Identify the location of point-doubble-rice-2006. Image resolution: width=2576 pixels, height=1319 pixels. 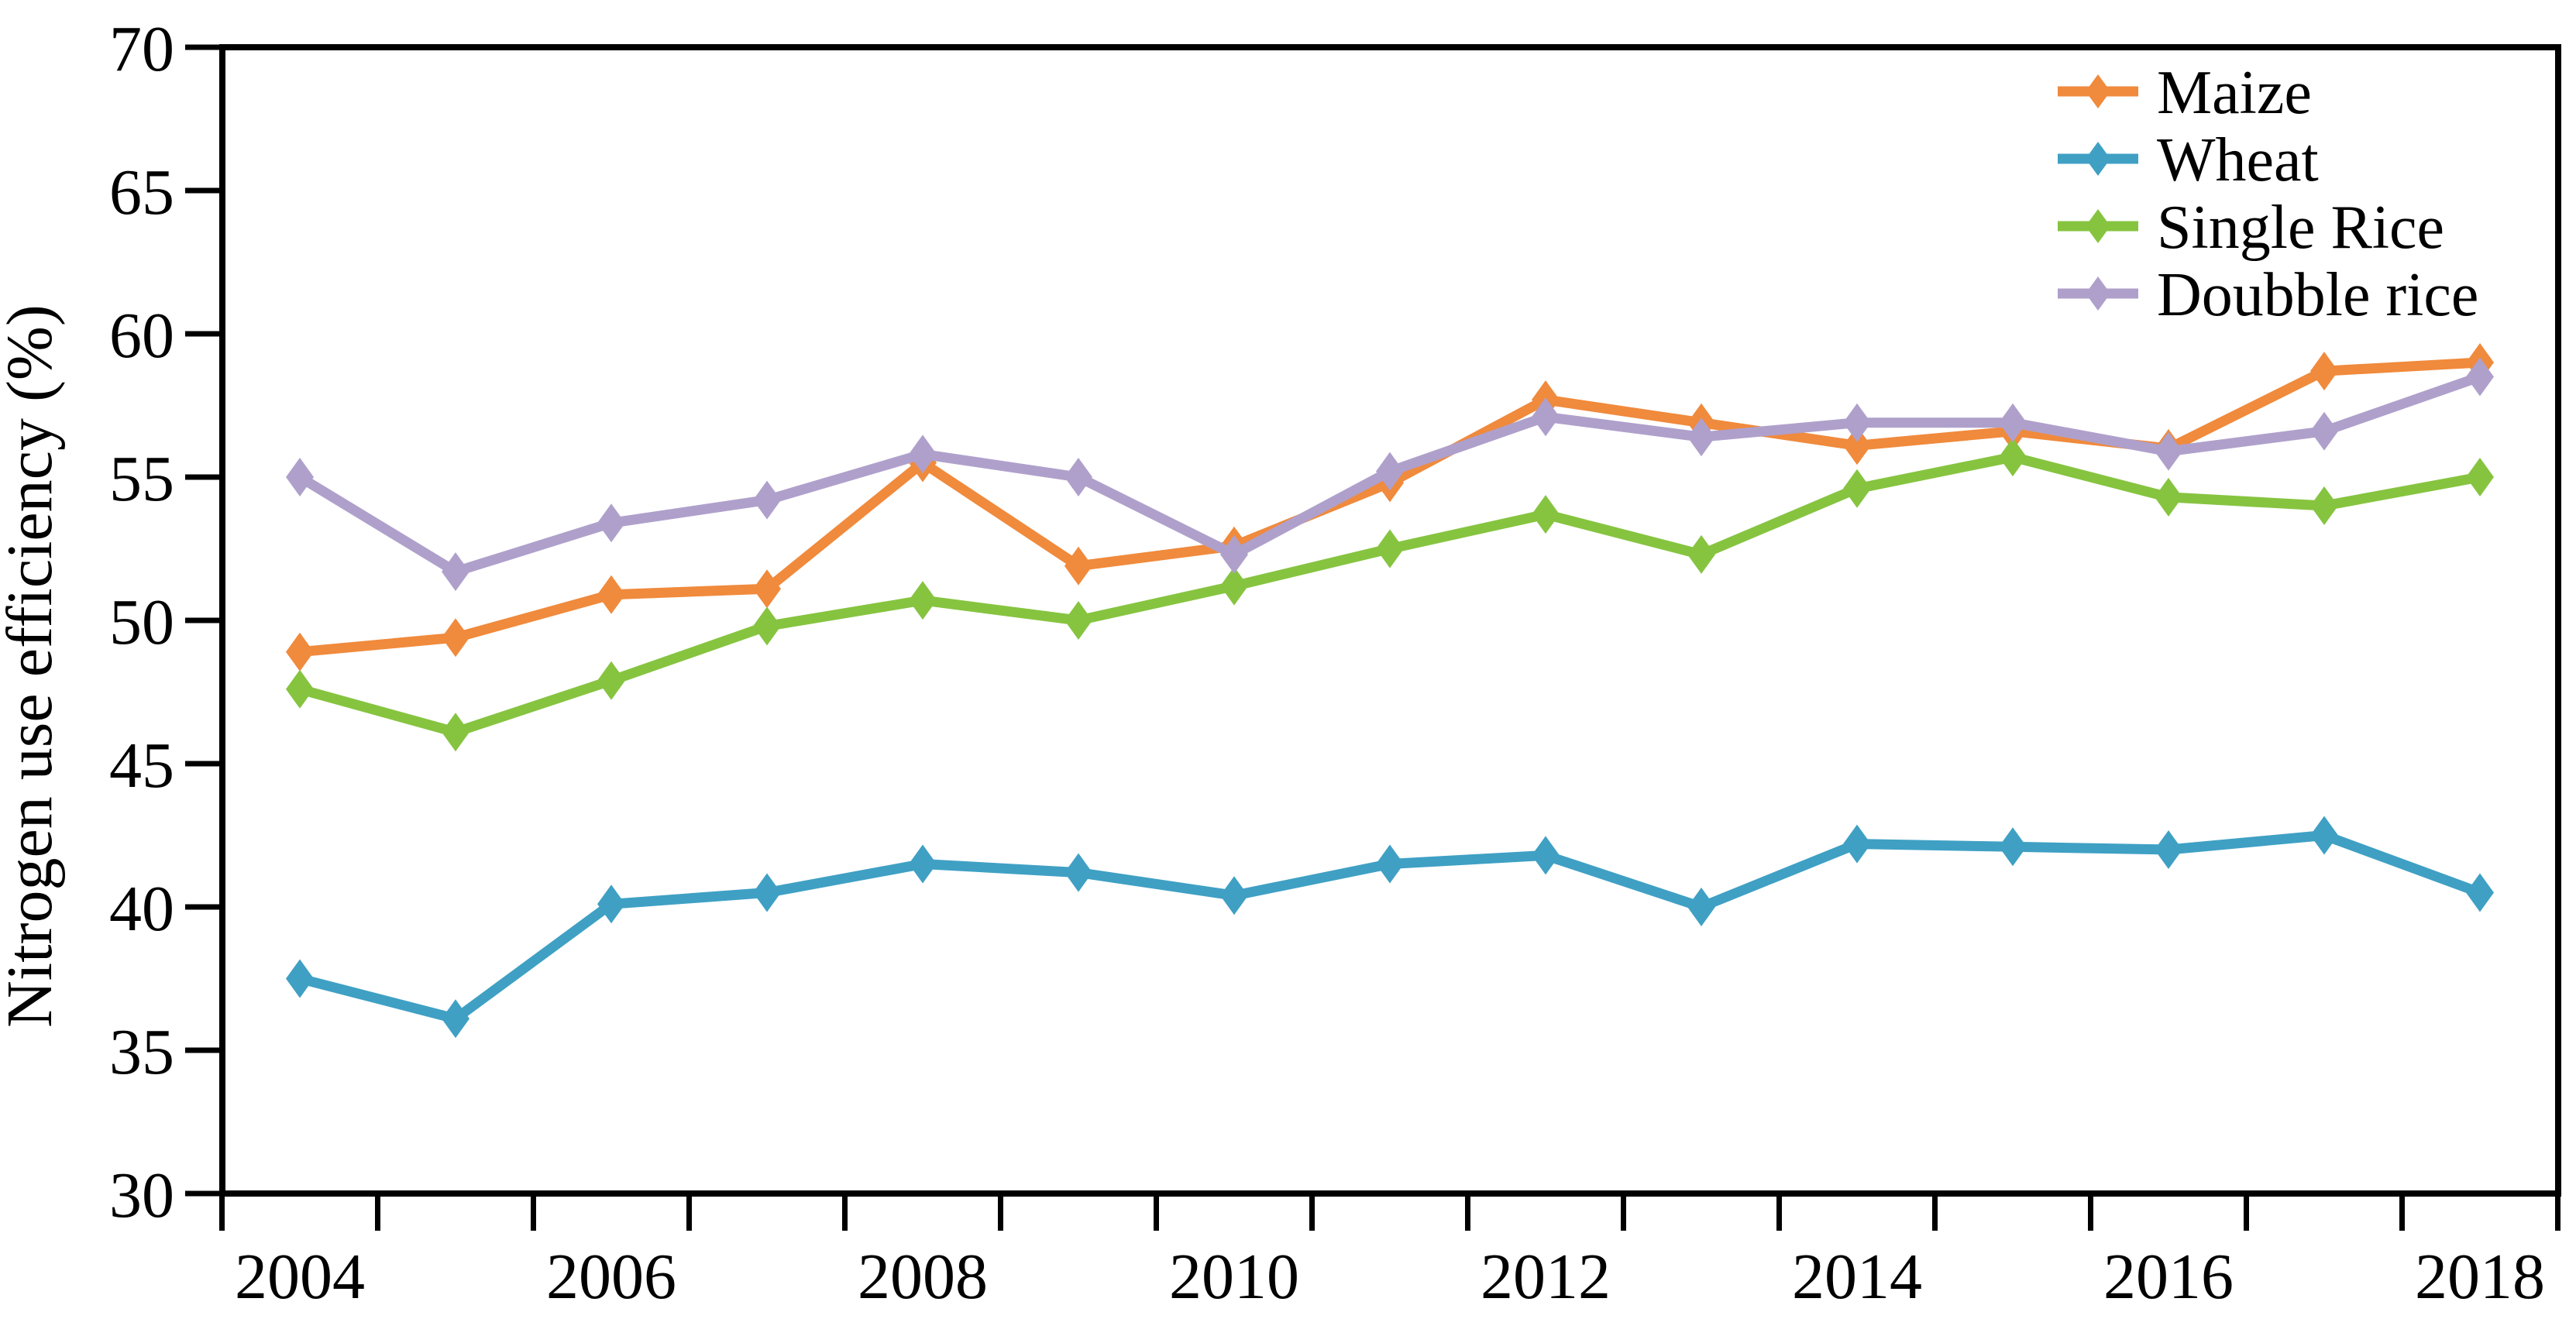
(611, 523).